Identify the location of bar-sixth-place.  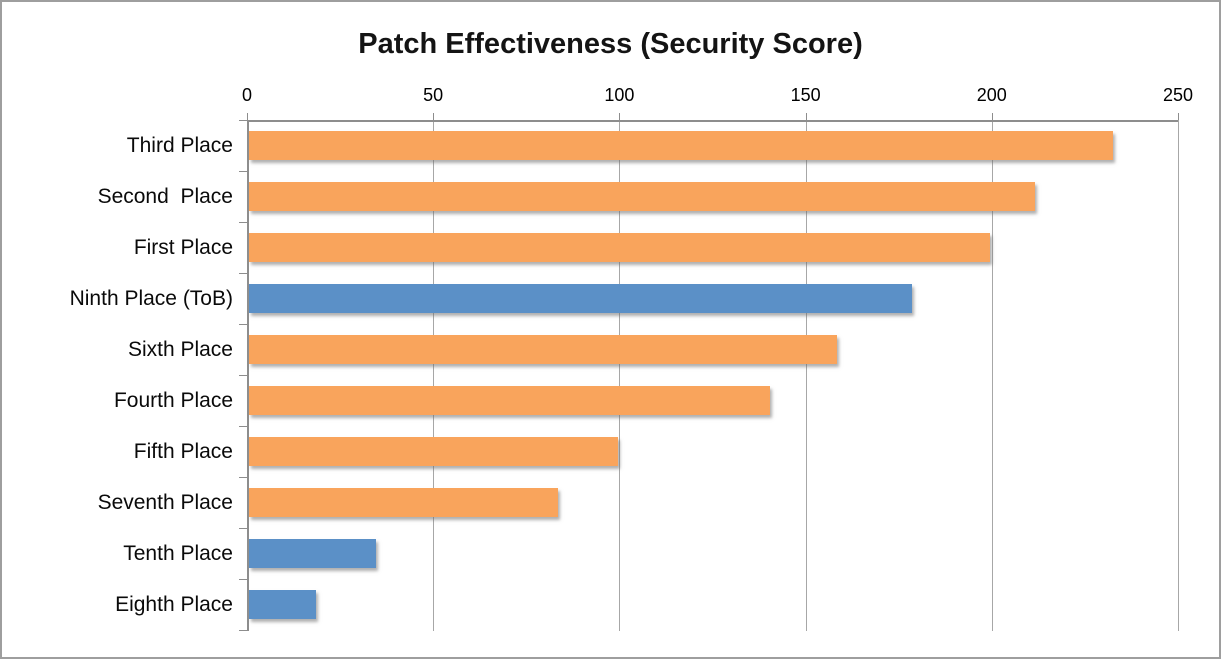
(543, 349).